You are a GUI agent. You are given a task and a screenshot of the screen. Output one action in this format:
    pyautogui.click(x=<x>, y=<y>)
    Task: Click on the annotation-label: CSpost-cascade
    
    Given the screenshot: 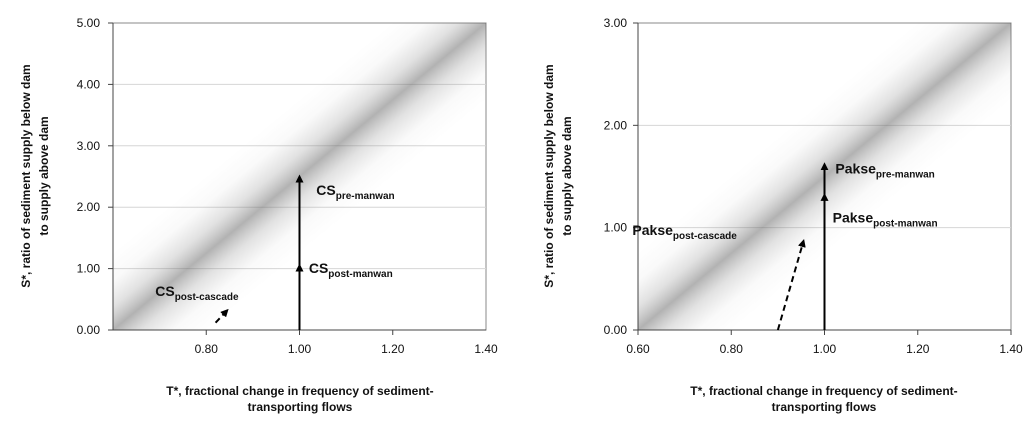 What is the action you would take?
    pyautogui.click(x=197, y=293)
    